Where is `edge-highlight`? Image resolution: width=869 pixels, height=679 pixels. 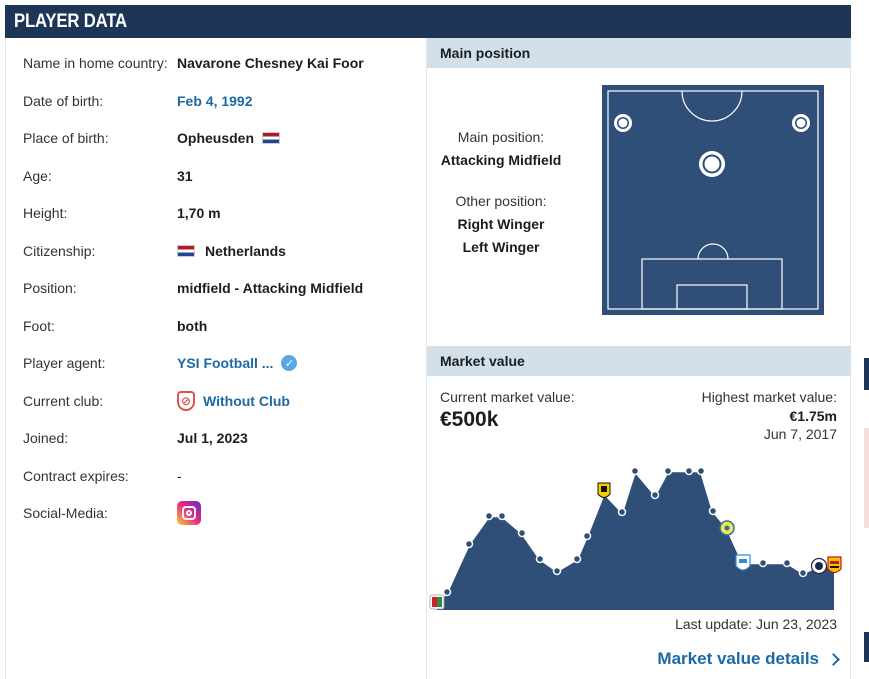 edge-highlight is located at coordinates (866, 478).